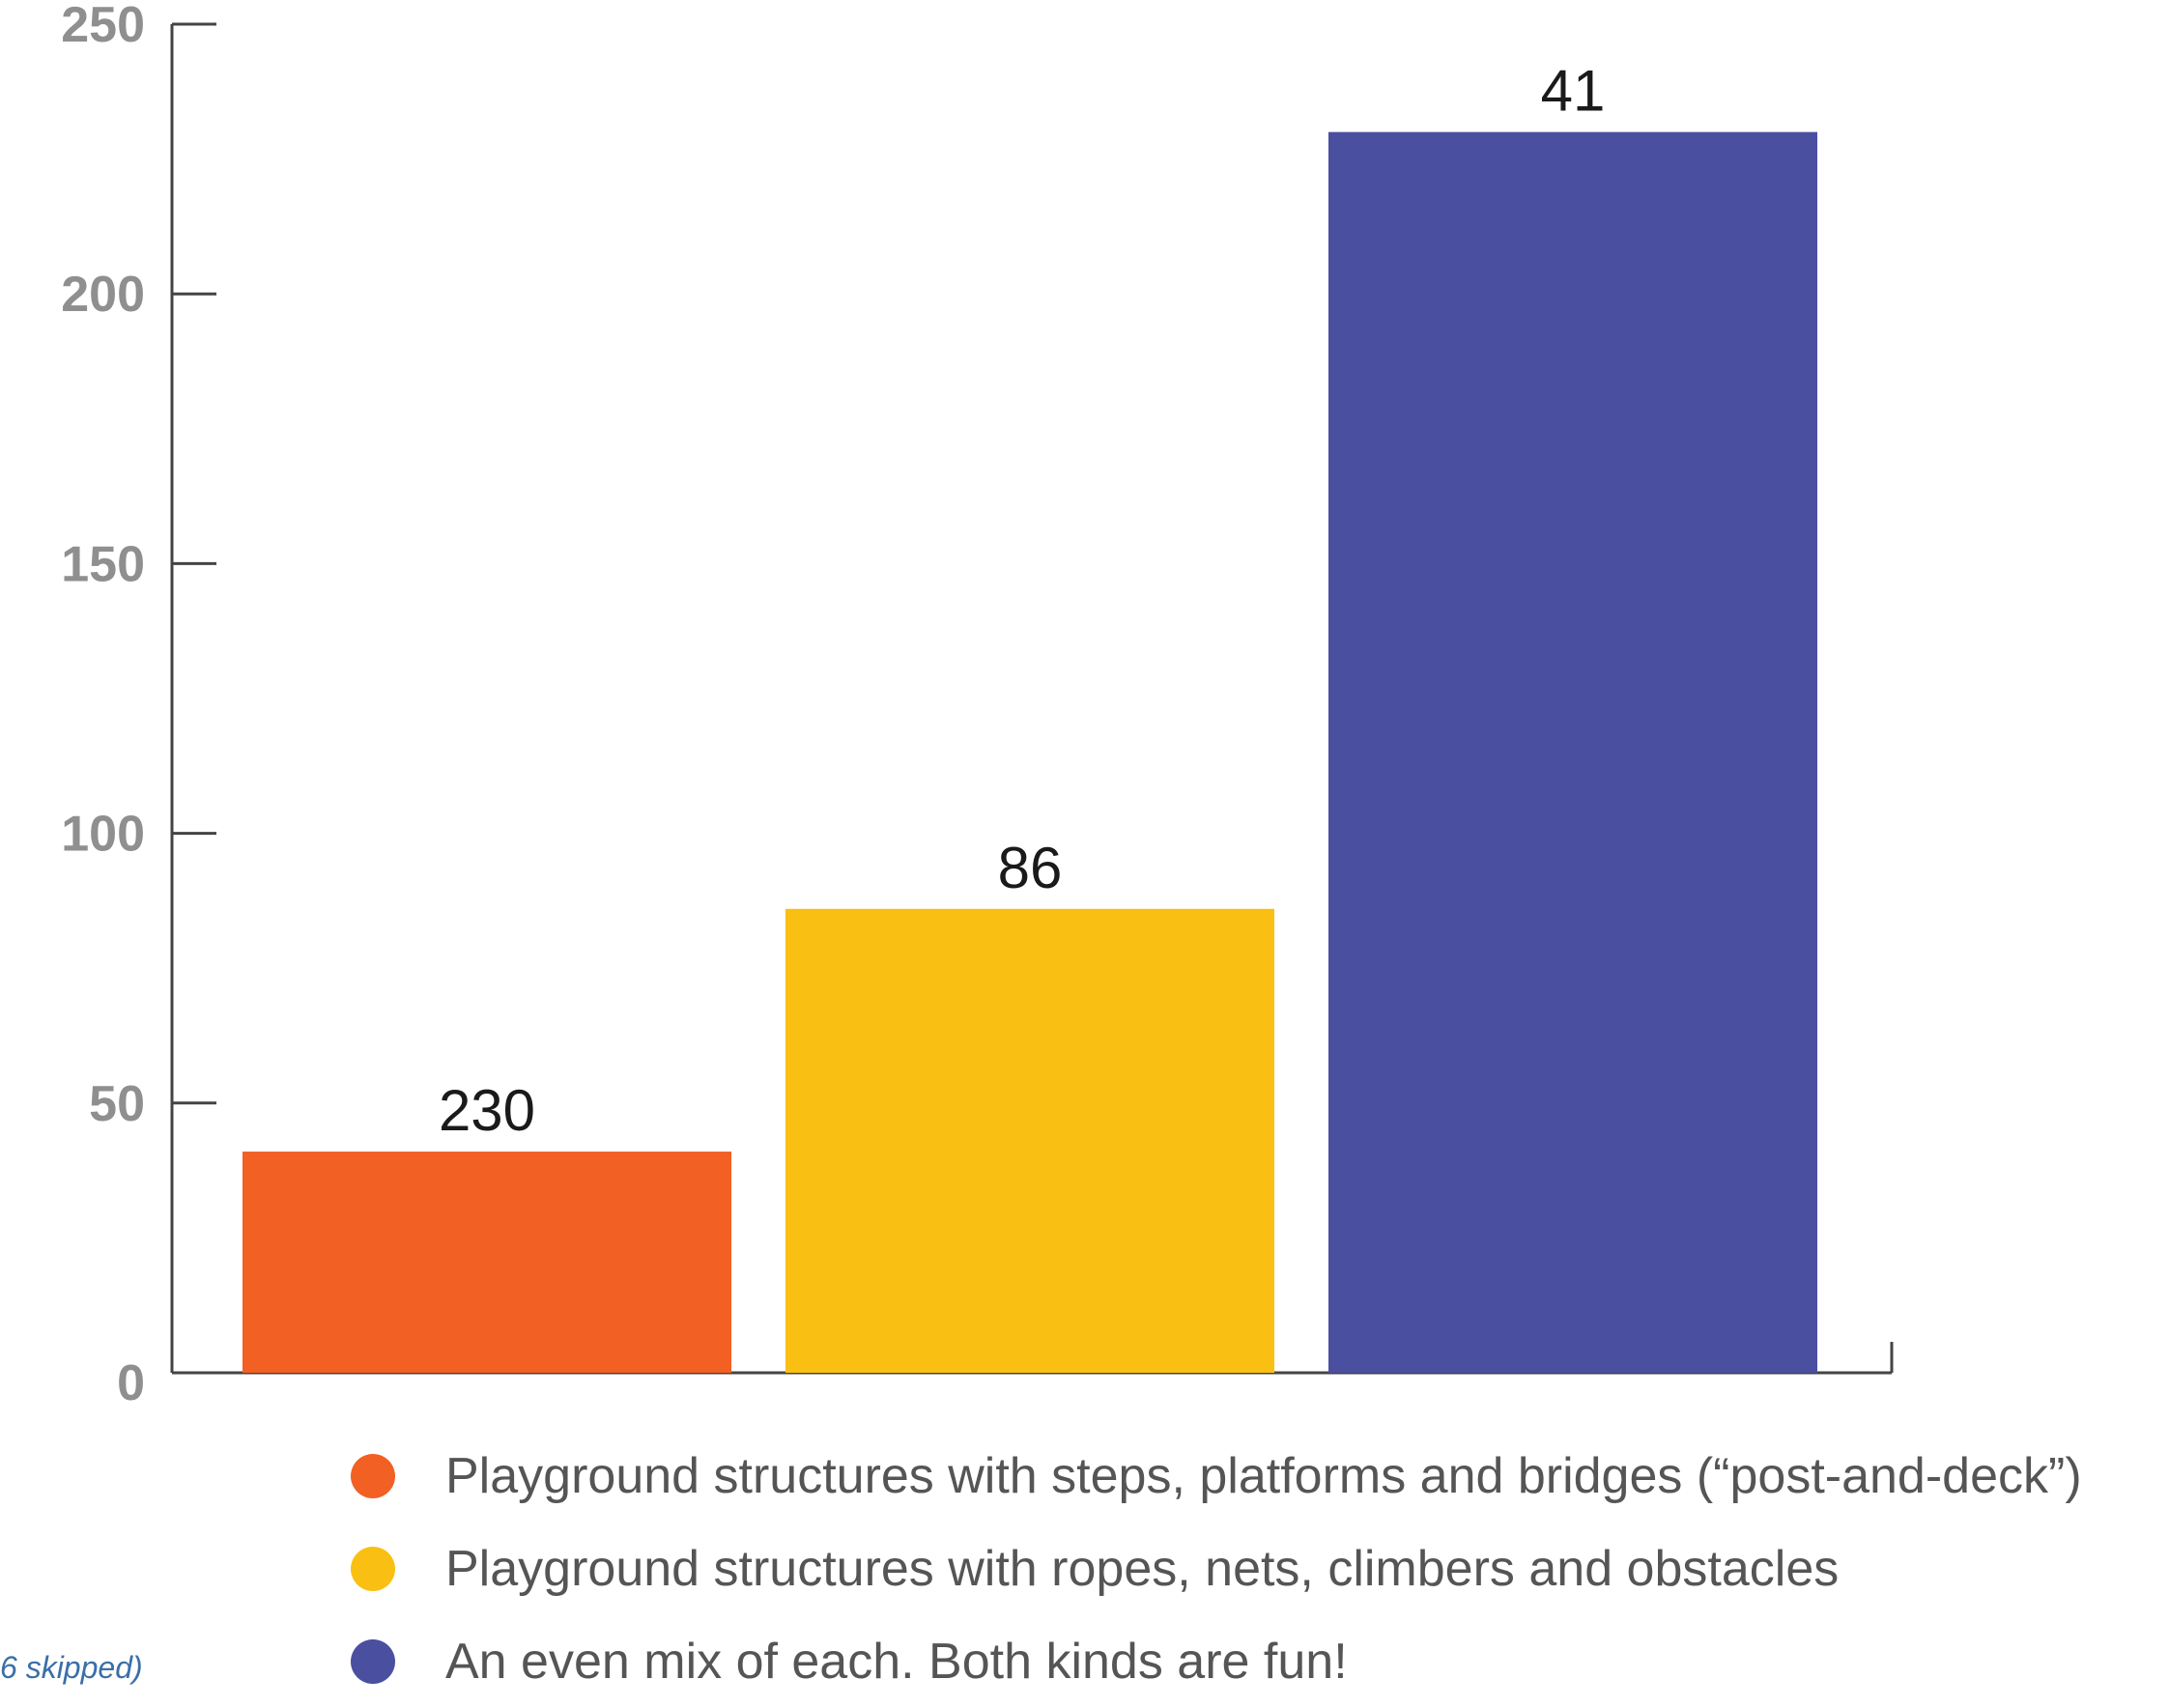 Image resolution: width=2169 pixels, height=1708 pixels. What do you see at coordinates (117, 1104) in the screenshot?
I see `y-tick-label: 50` at bounding box center [117, 1104].